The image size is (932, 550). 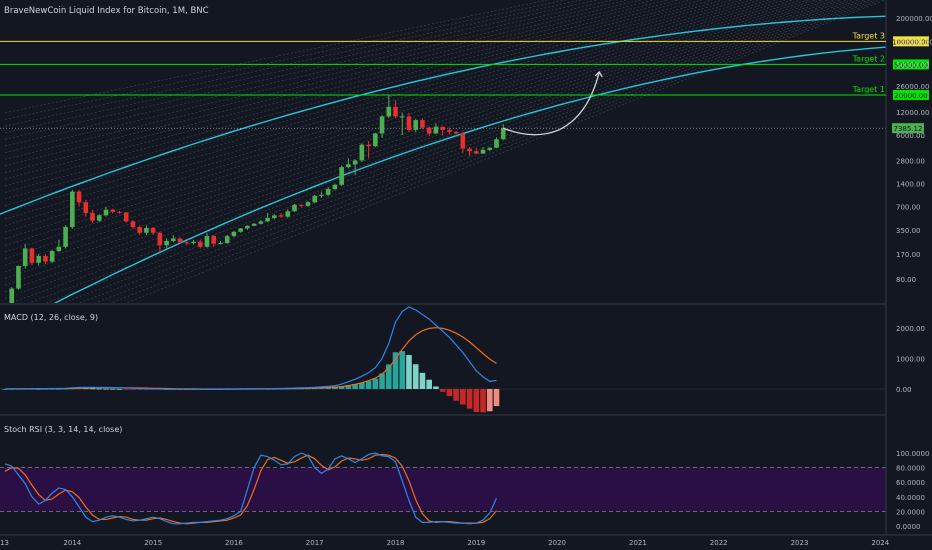 What do you see at coordinates (910, 329) in the screenshot?
I see `macd-tick-label: 2000.00` at bounding box center [910, 329].